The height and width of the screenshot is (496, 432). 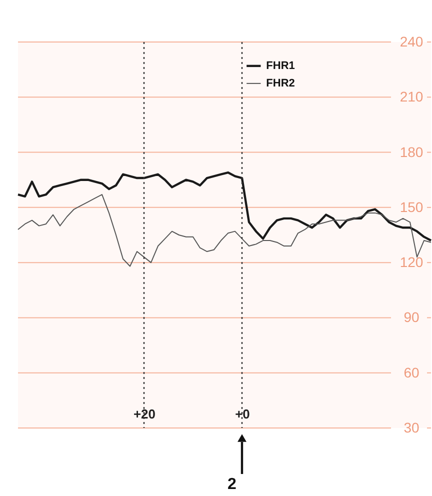 What do you see at coordinates (412, 42) in the screenshot?
I see `y-tick-label: 240` at bounding box center [412, 42].